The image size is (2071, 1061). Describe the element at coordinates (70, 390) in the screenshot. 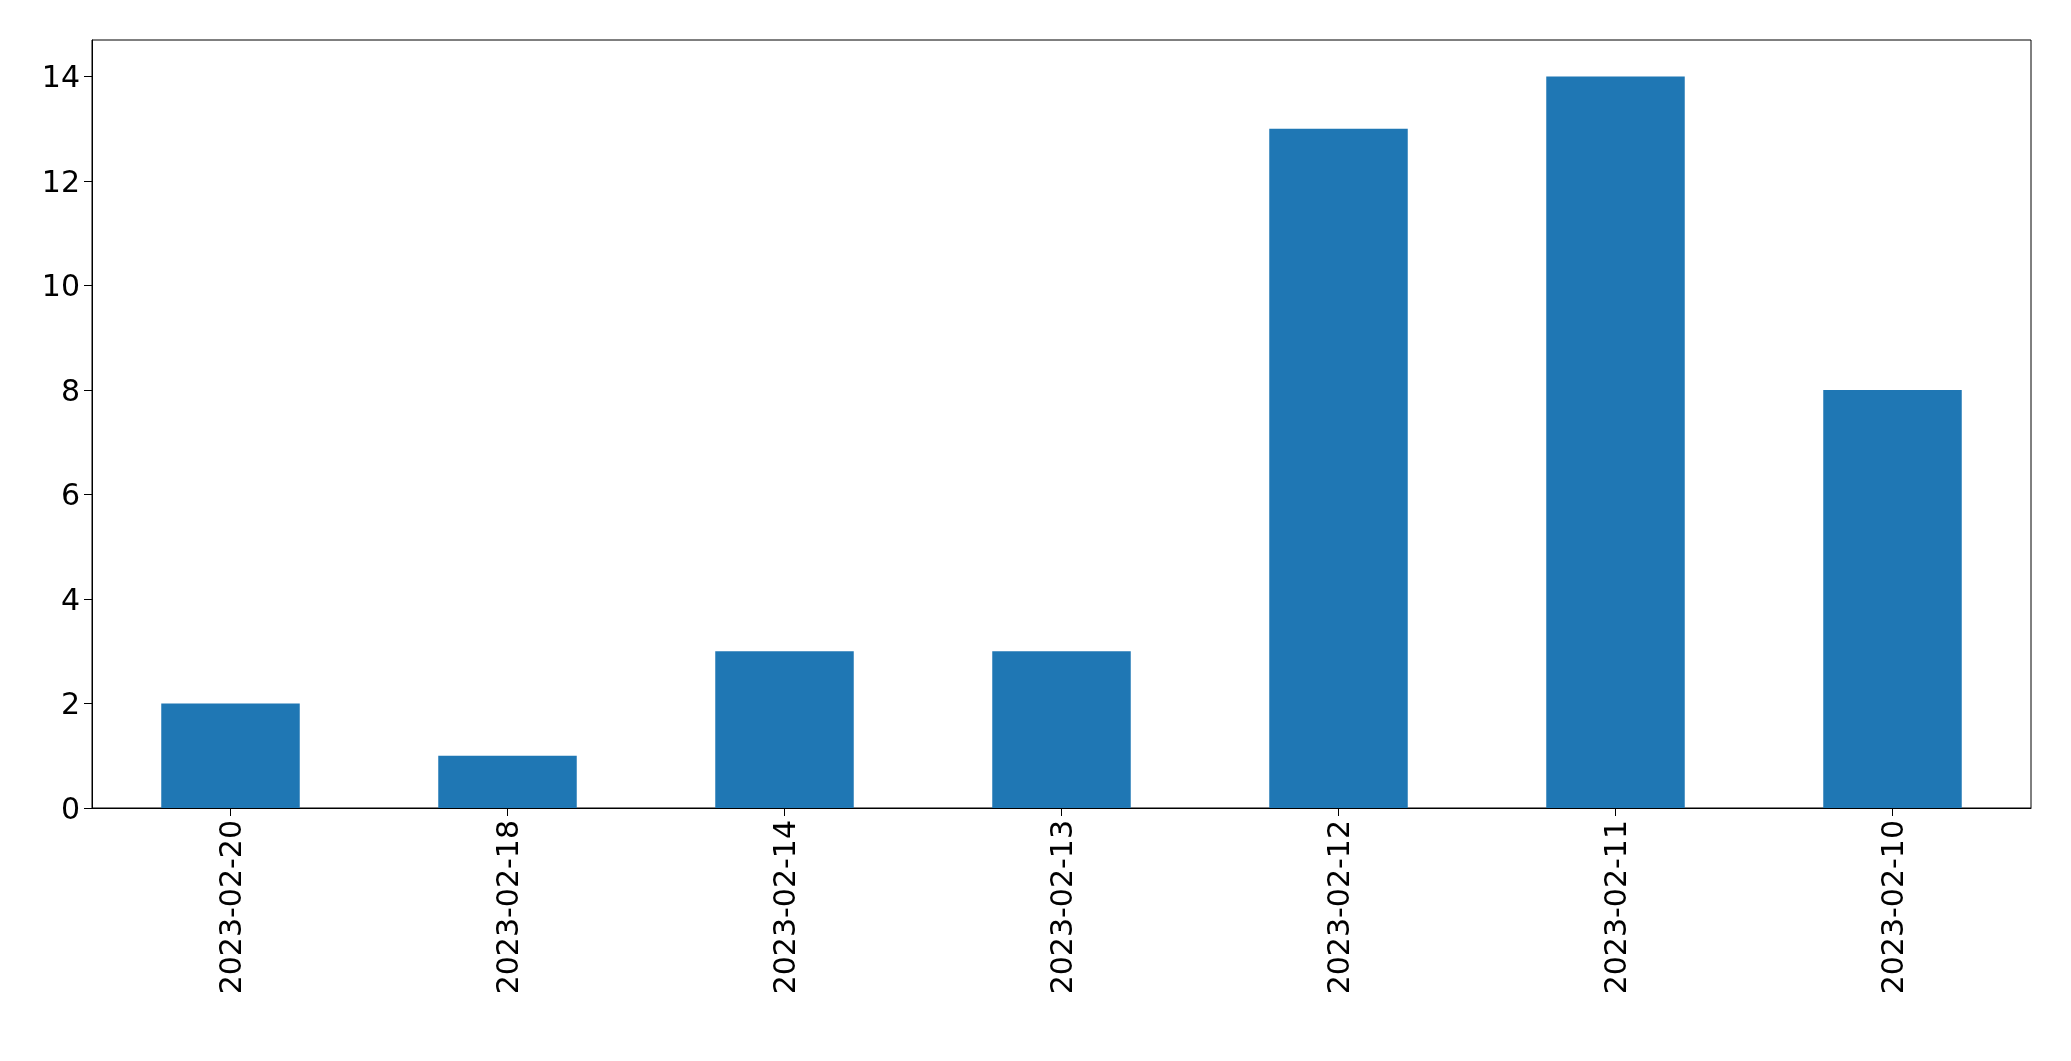

I see `y-tick-label: 8` at that location.